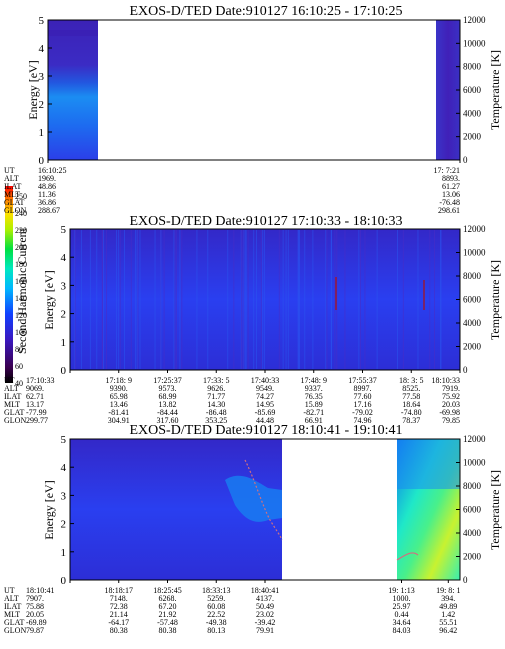 The width and height of the screenshot is (505, 649). What do you see at coordinates (449, 412) in the screenshot?
I see `ephemeris-value: -69.98` at bounding box center [449, 412].